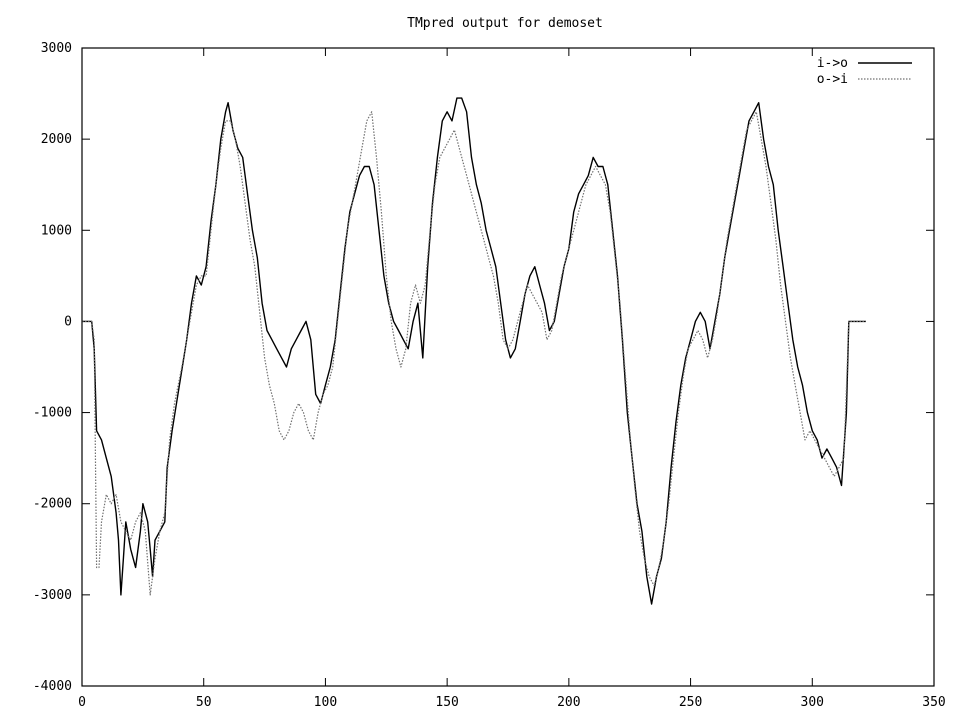  I want to click on y-tick-label: 3000, so click(56, 48).